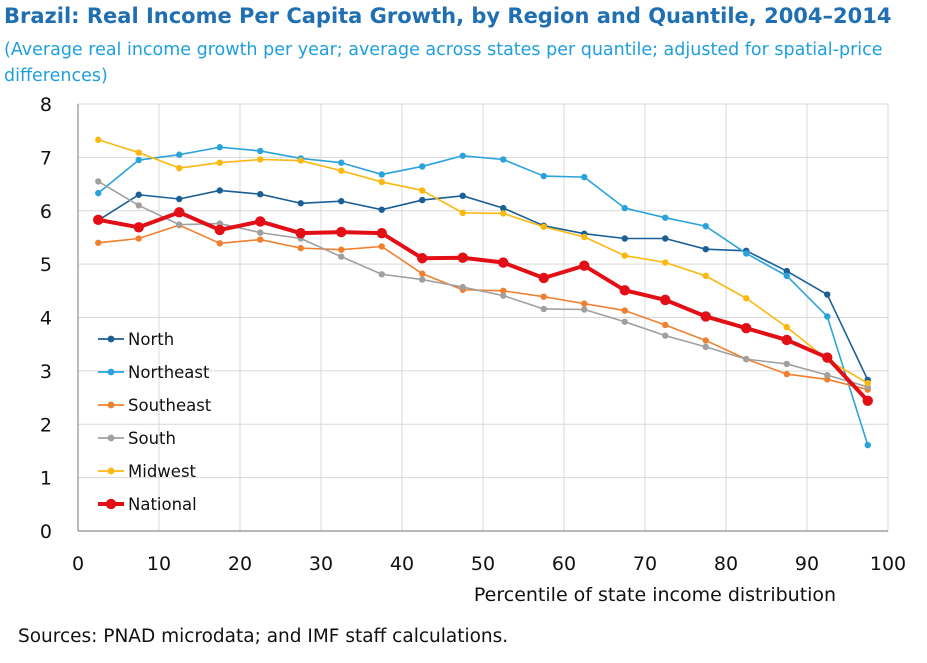 This screenshot has height=663, width=927. What do you see at coordinates (46, 532) in the screenshot?
I see `y-tick-label: 0` at bounding box center [46, 532].